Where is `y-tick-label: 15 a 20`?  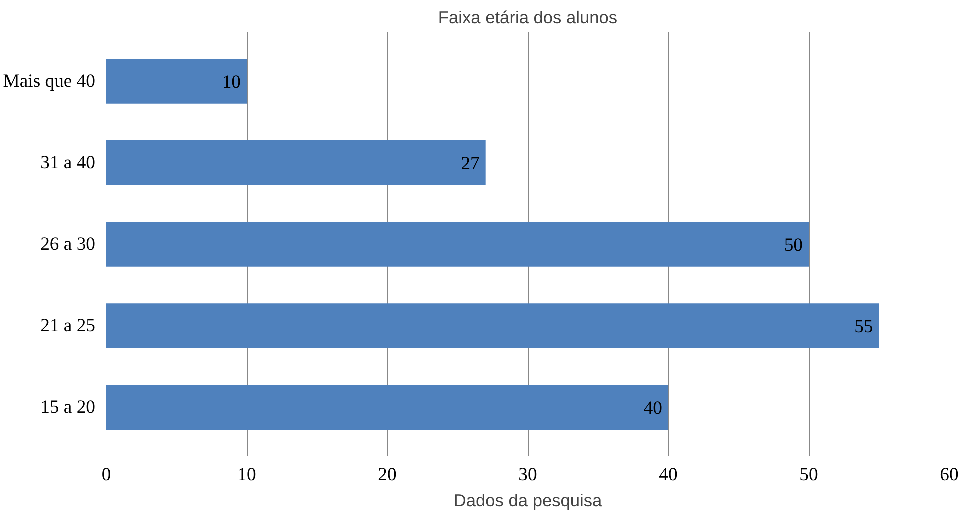 y-tick-label: 15 a 20 is located at coordinates (68, 407).